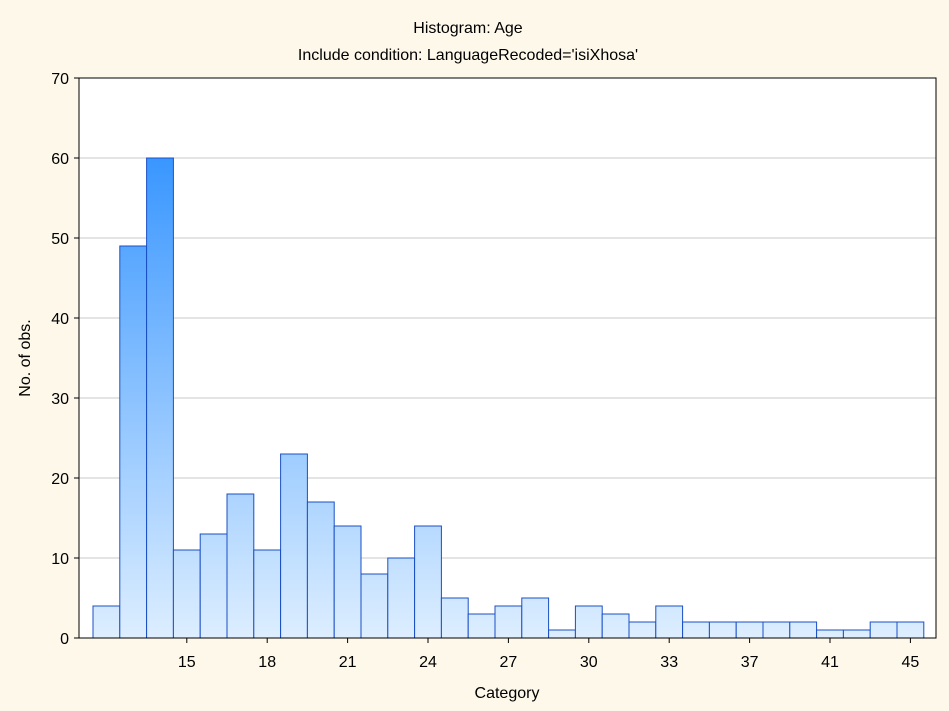 This screenshot has height=711, width=949. Describe the element at coordinates (467, 28) in the screenshot. I see `chart-title: Histogram: Age` at that location.